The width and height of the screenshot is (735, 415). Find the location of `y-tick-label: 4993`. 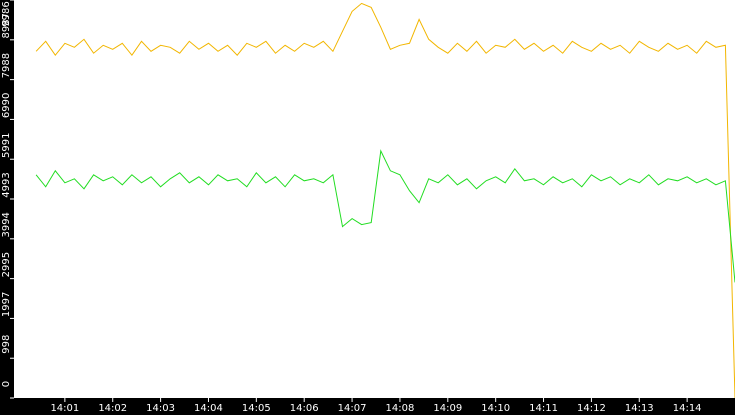

y-tick-label: 4993 is located at coordinates (6, 184).